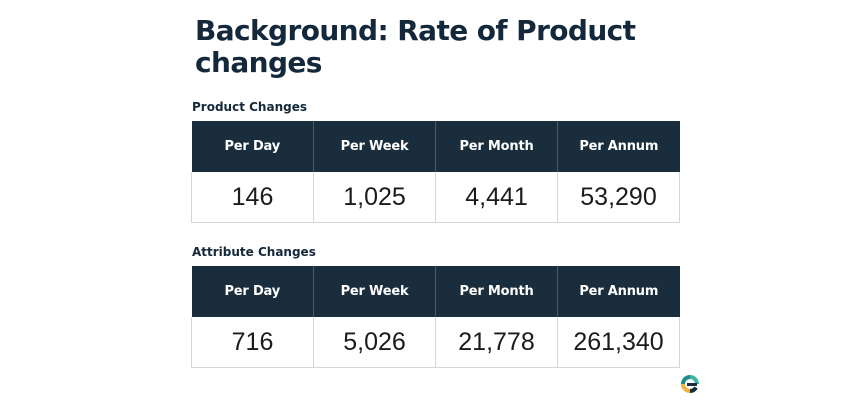 Image resolution: width=858 pixels, height=412 pixels. What do you see at coordinates (618, 342) in the screenshot?
I see `value-per-annum: 261,340` at bounding box center [618, 342].